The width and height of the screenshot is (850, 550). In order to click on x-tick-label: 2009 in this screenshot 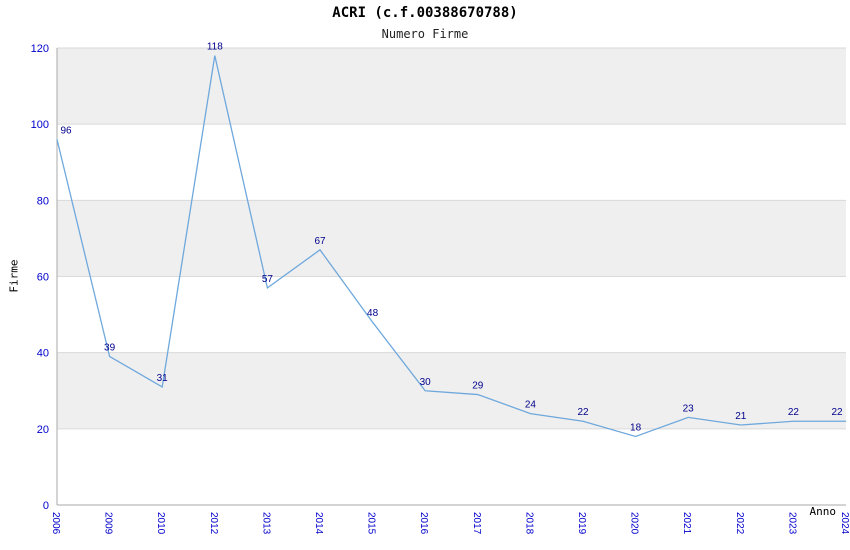, I will do `click(108, 523)`.